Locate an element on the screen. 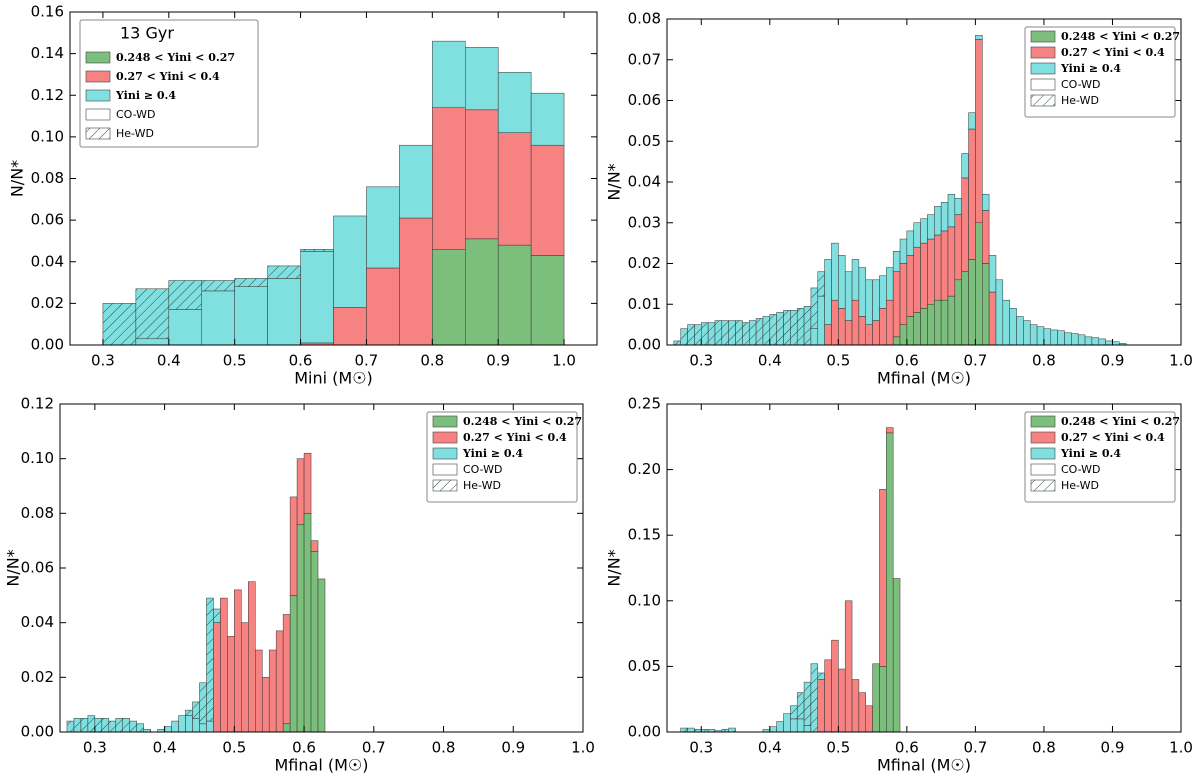 The image size is (1200, 783). x-tick-label: 0.7 is located at coordinates (367, 361).